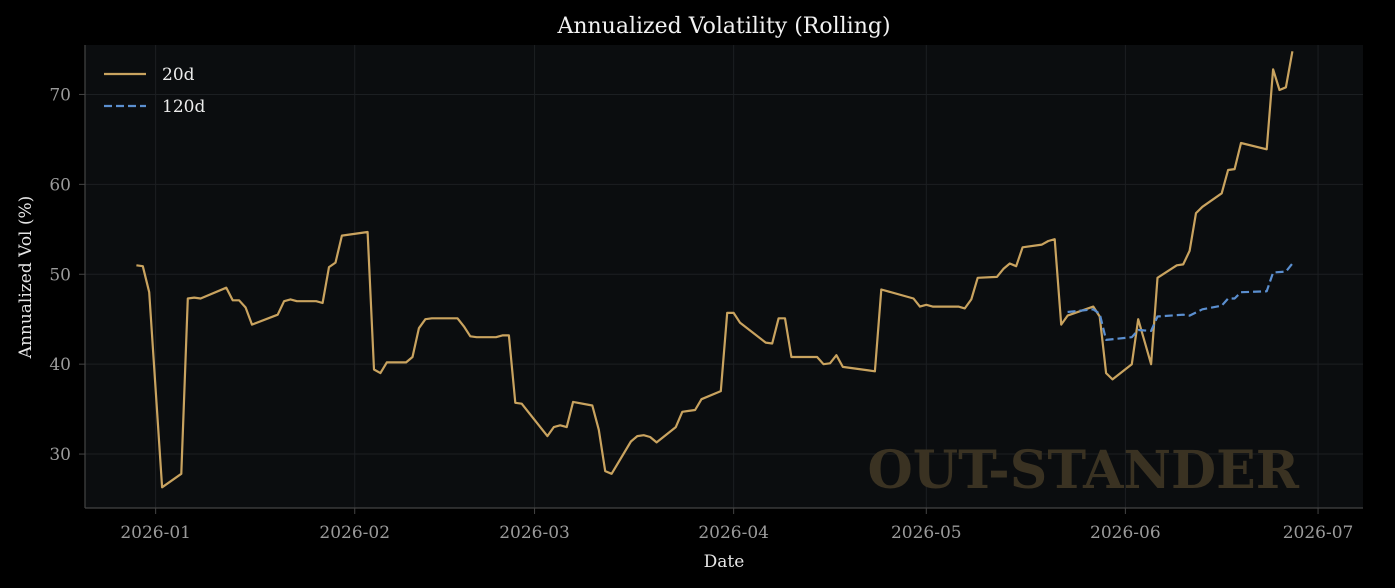 Image resolution: width=1395 pixels, height=588 pixels. Describe the element at coordinates (1125, 533) in the screenshot. I see `x-tick-label: 2026-06` at that location.